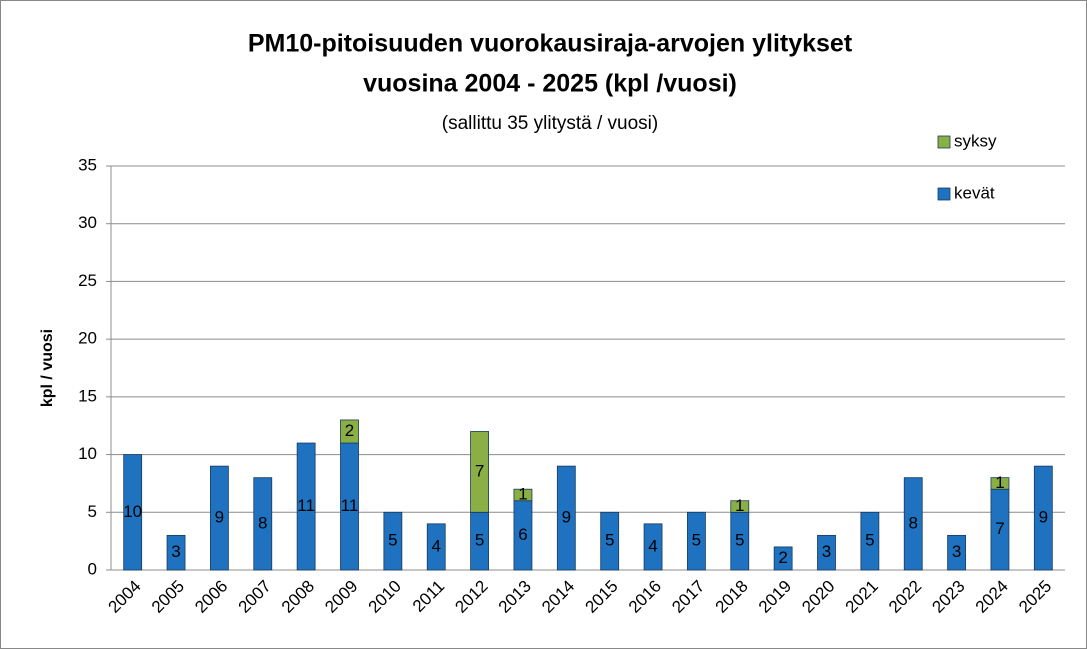 This screenshot has height=649, width=1087. What do you see at coordinates (975, 140) in the screenshot?
I see `legend-label: syksy` at bounding box center [975, 140].